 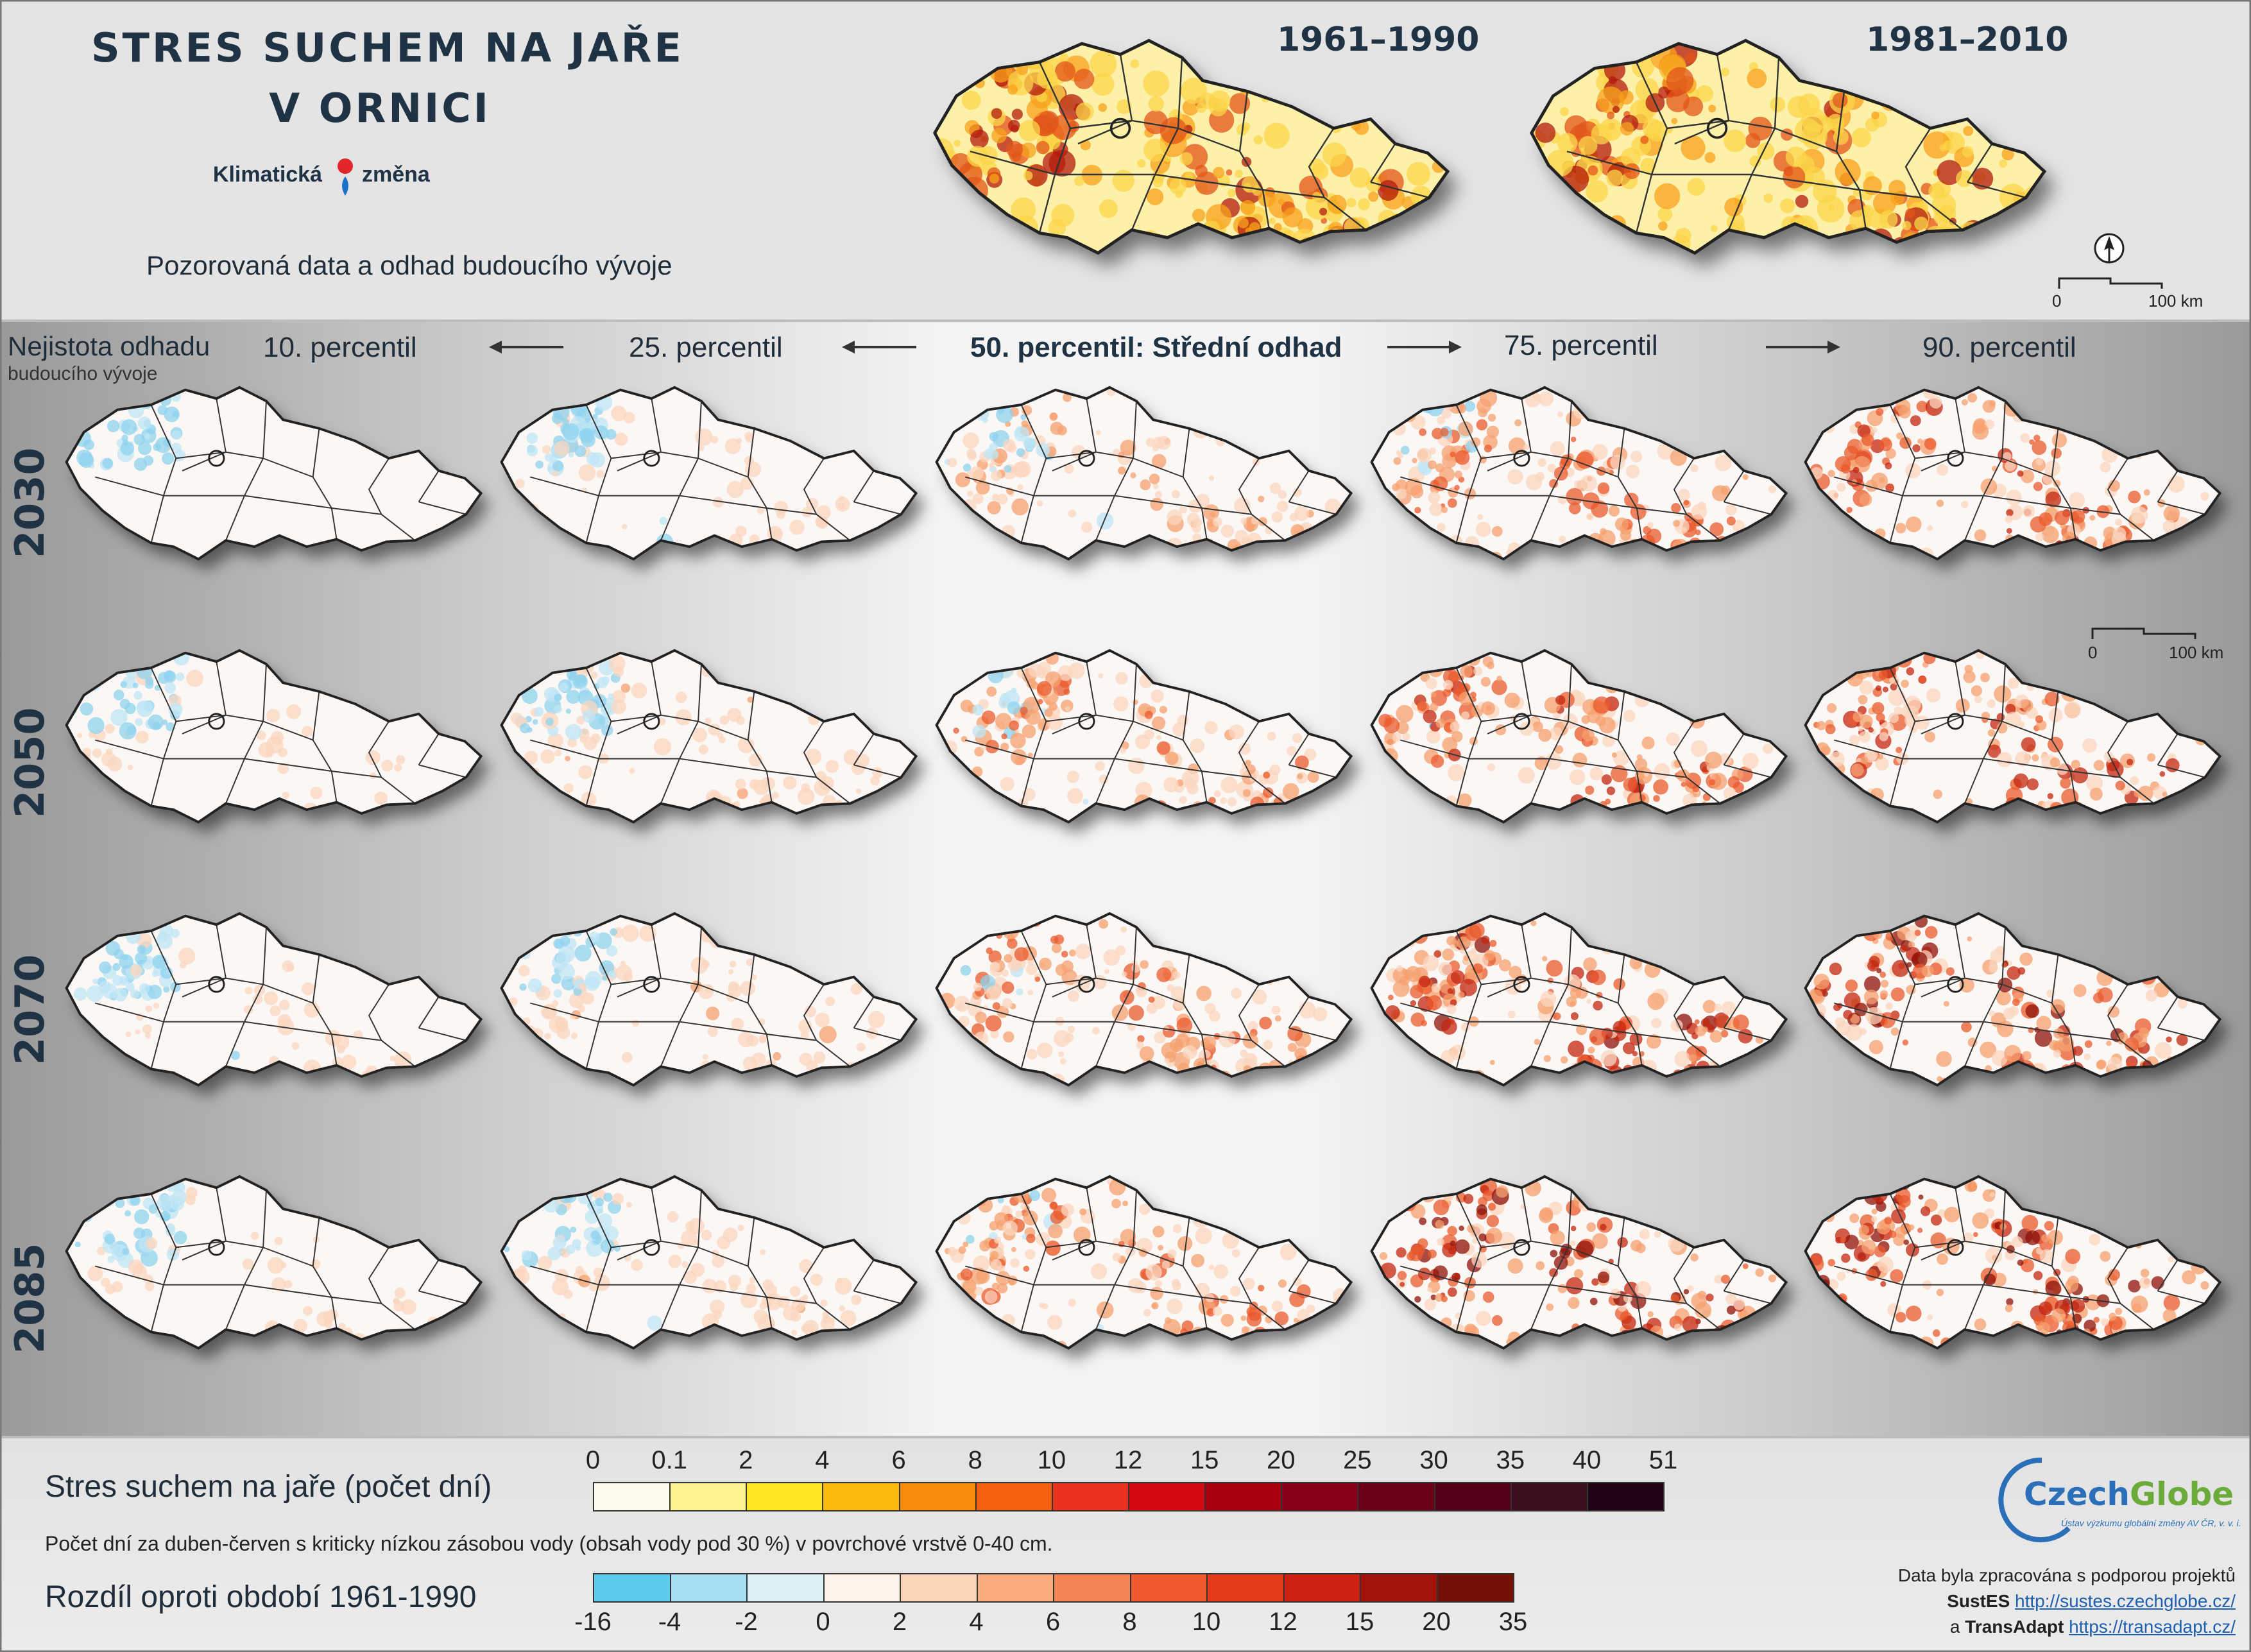 I want to click on legend-diff-swatch, so click(x=632, y=1588).